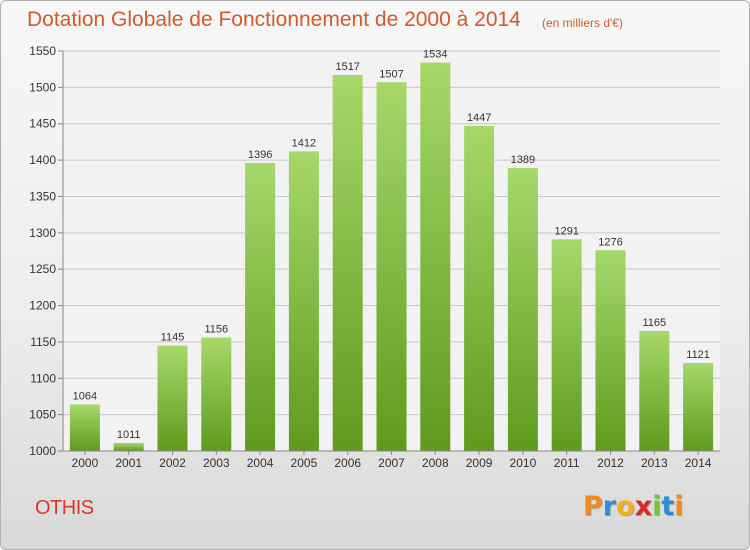 This screenshot has width=750, height=550. Describe the element at coordinates (391, 463) in the screenshot. I see `x-tick-label: 2007` at that location.